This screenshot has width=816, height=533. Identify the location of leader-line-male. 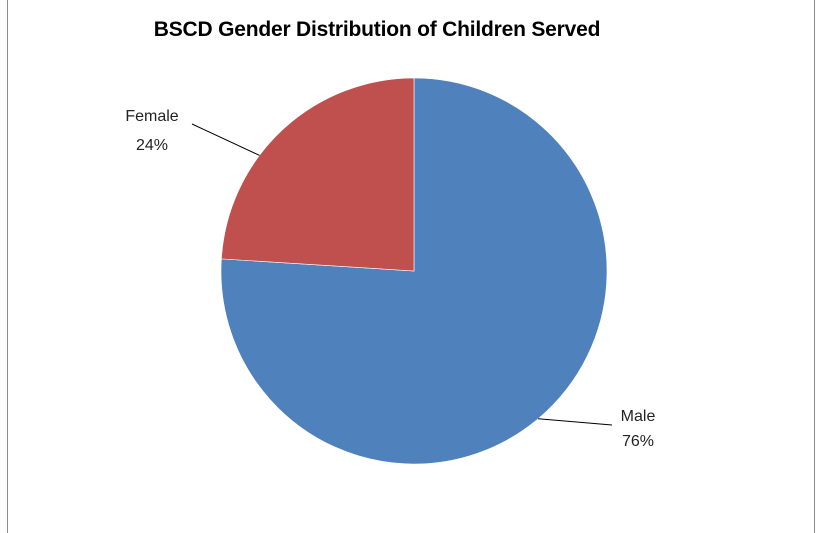
(575, 422).